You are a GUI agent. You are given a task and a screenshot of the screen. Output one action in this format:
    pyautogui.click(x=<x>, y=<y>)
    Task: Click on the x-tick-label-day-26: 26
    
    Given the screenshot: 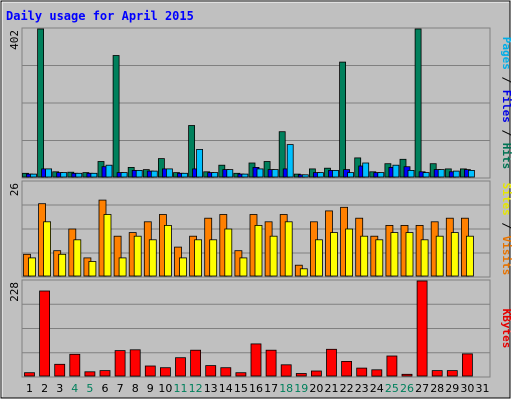 What is the action you would take?
    pyautogui.click(x=407, y=388)
    